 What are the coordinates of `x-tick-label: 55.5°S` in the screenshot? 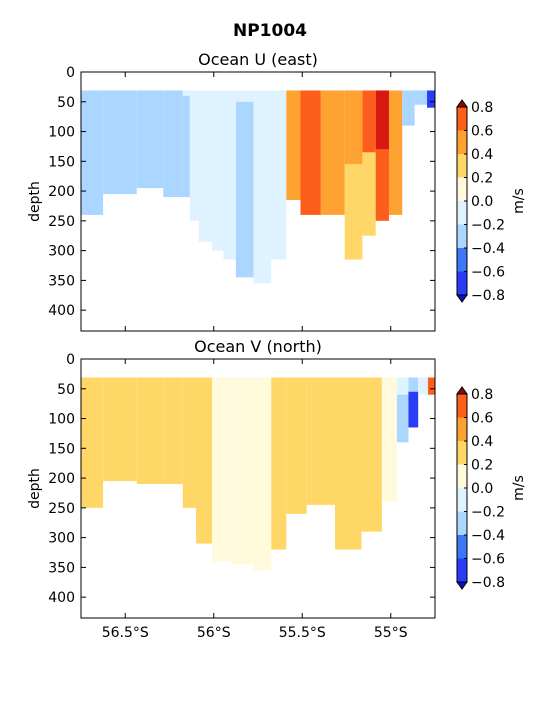 It's located at (302, 633).